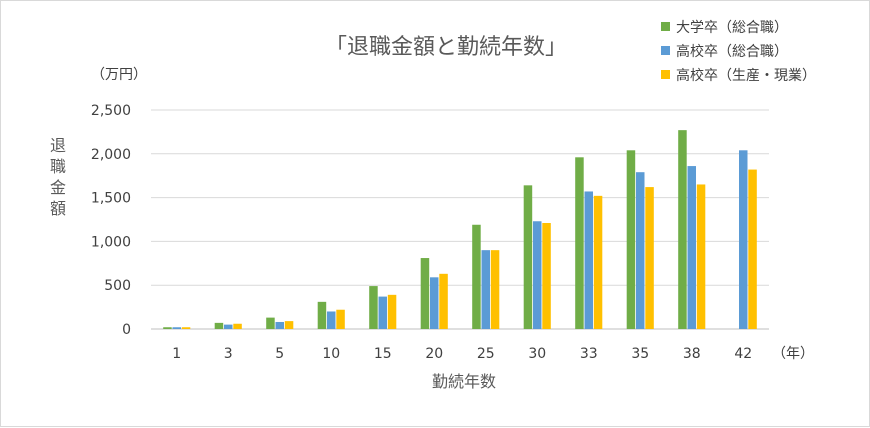 The height and width of the screenshot is (428, 870). What do you see at coordinates (176, 354) in the screenshot?
I see `x-tick-label: 1` at bounding box center [176, 354].